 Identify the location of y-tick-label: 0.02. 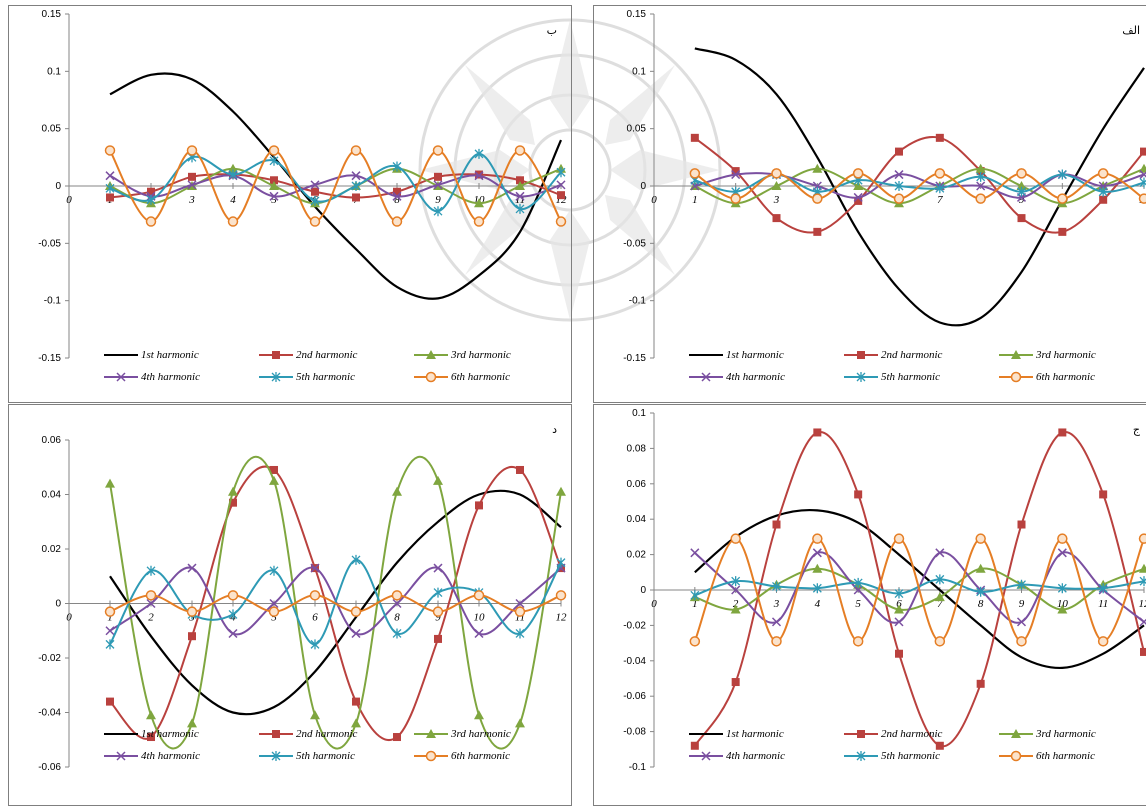
(52, 549).